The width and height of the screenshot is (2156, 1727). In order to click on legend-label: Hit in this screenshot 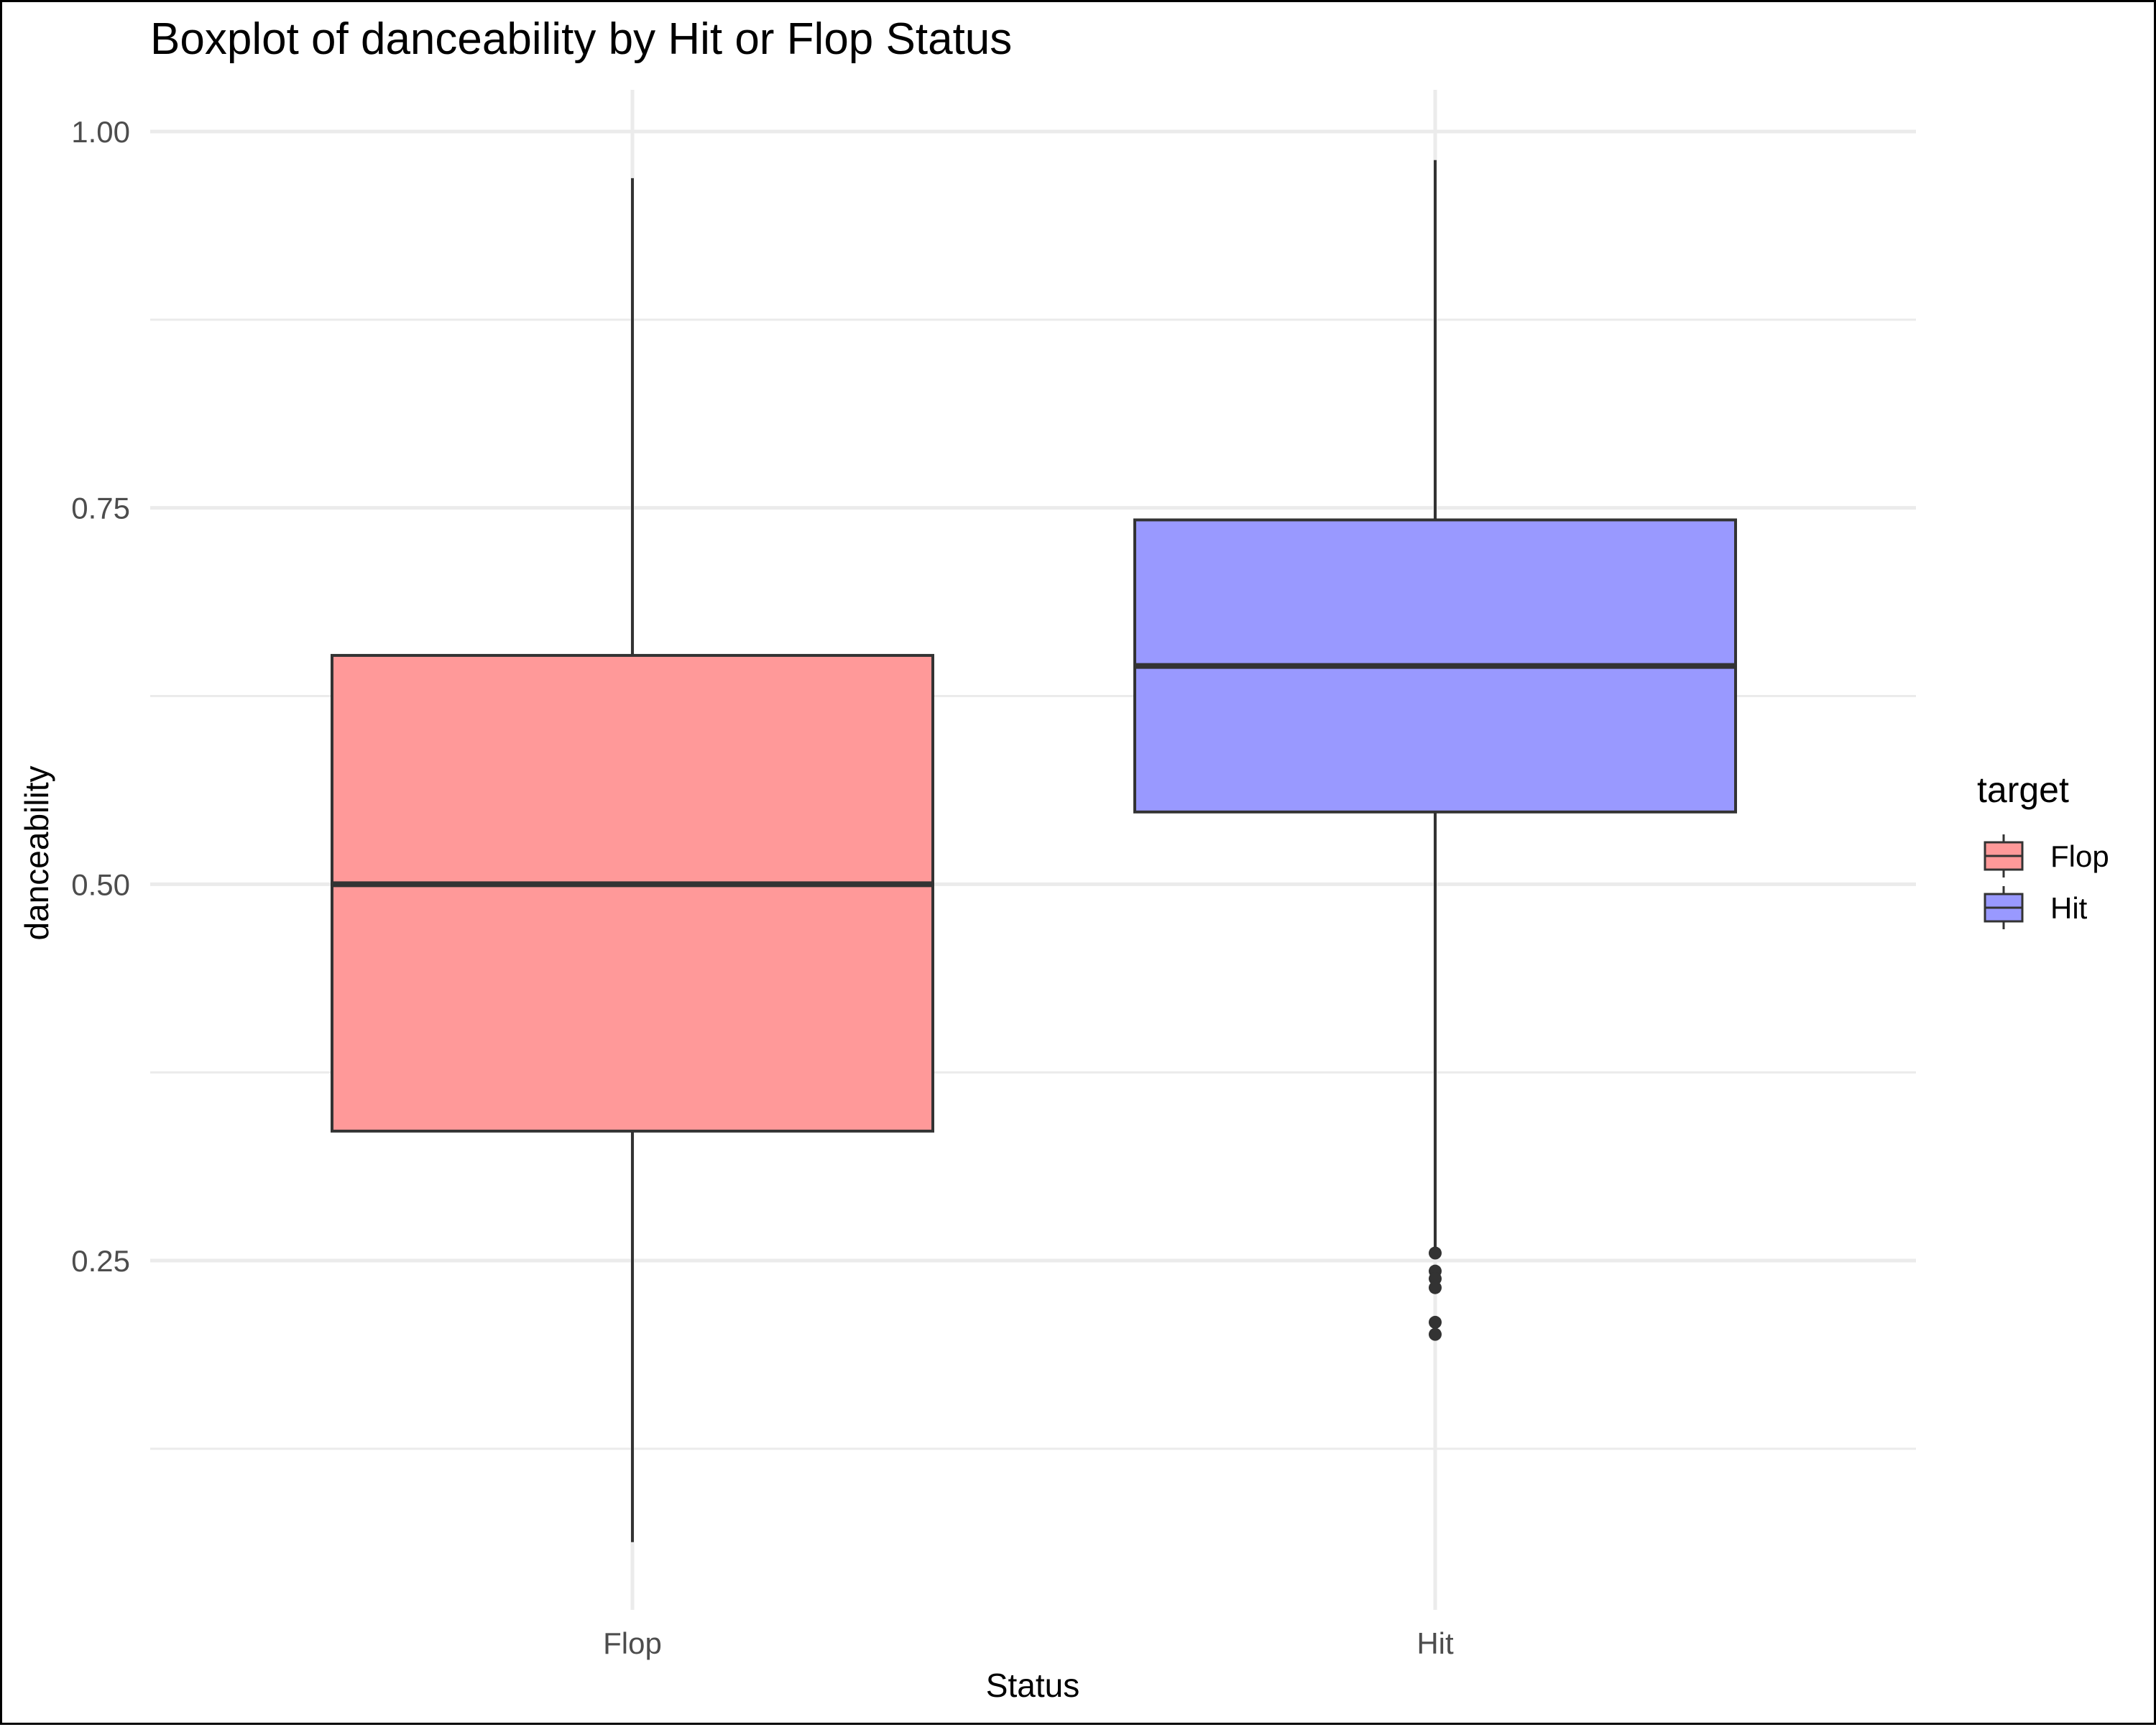, I will do `click(2069, 908)`.